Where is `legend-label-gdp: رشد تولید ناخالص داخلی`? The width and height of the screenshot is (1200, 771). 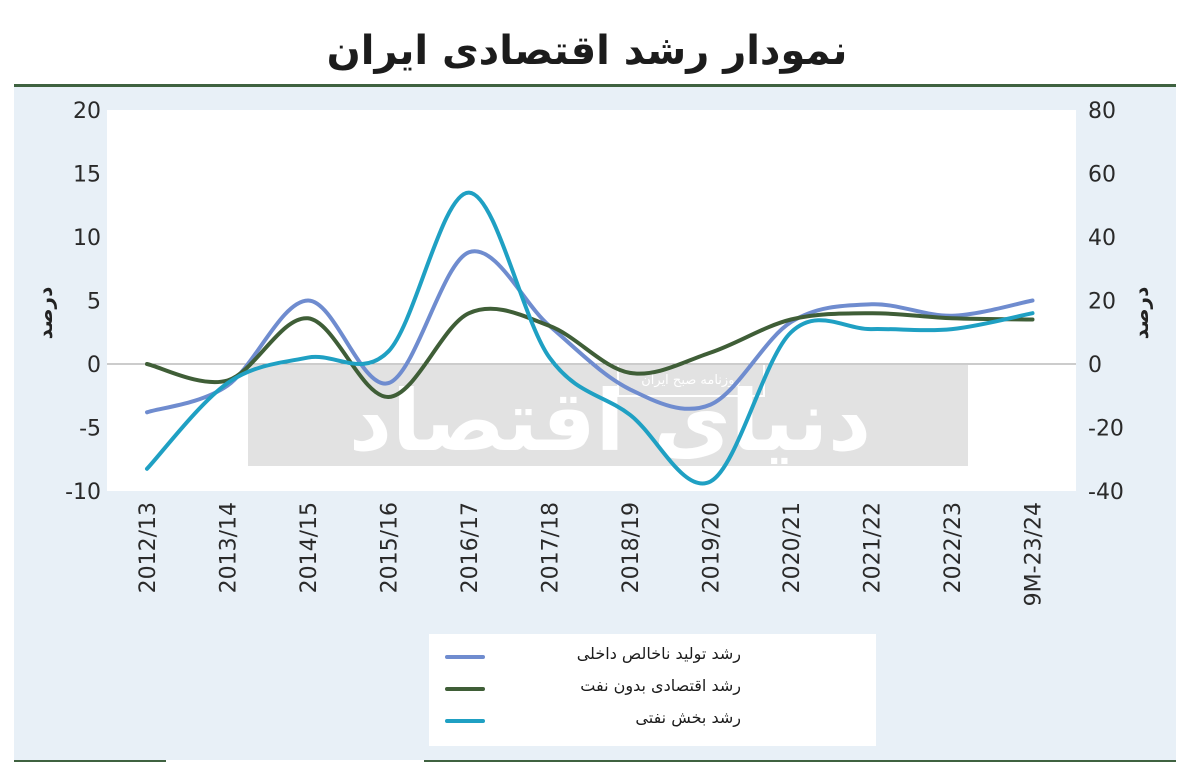
legend-label-gdp: رشد تولید ناخالص داخلی is located at coordinates (658, 653).